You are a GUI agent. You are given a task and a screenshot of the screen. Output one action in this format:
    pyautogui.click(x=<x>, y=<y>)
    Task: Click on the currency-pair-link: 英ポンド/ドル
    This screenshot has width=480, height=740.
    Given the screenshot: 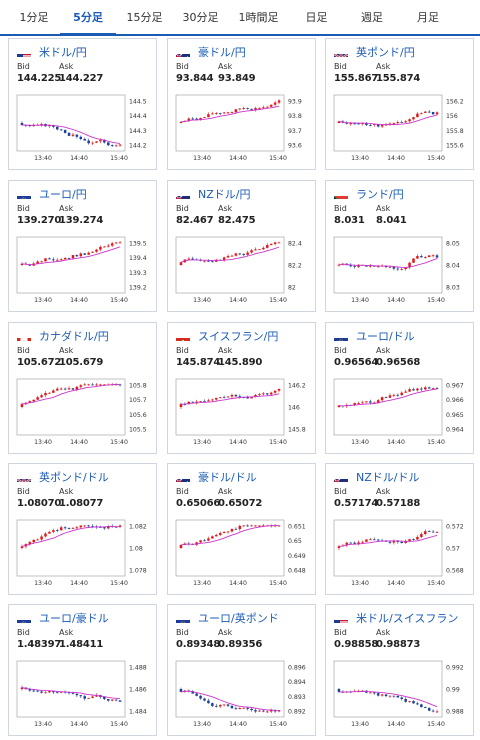 What is the action you would take?
    pyautogui.click(x=74, y=477)
    